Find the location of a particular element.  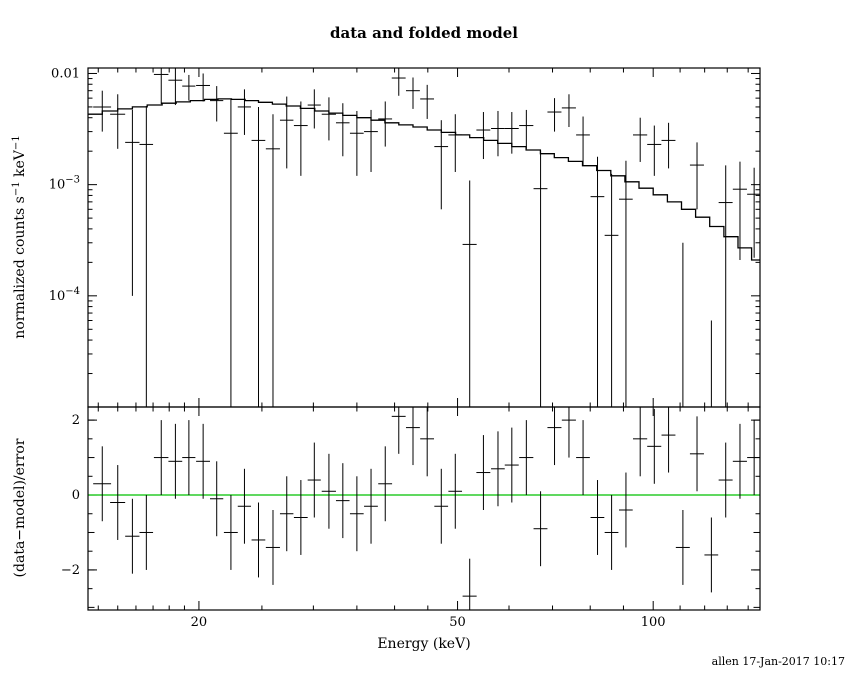

x-tick-label: 20 is located at coordinates (199, 622).